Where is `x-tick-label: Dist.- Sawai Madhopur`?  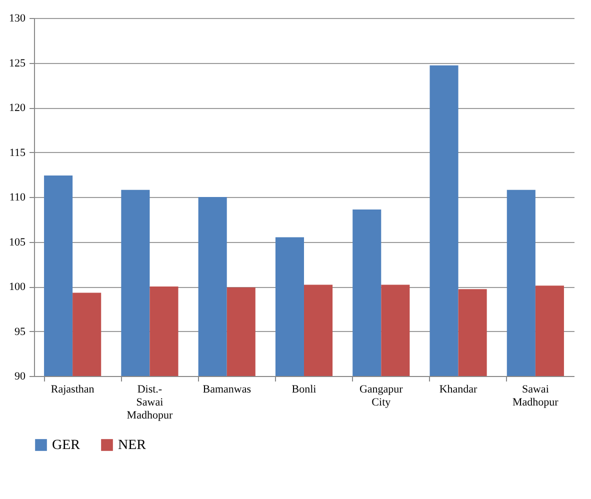
x-tick-label: Dist.- Sawai Madhopur is located at coordinates (149, 403).